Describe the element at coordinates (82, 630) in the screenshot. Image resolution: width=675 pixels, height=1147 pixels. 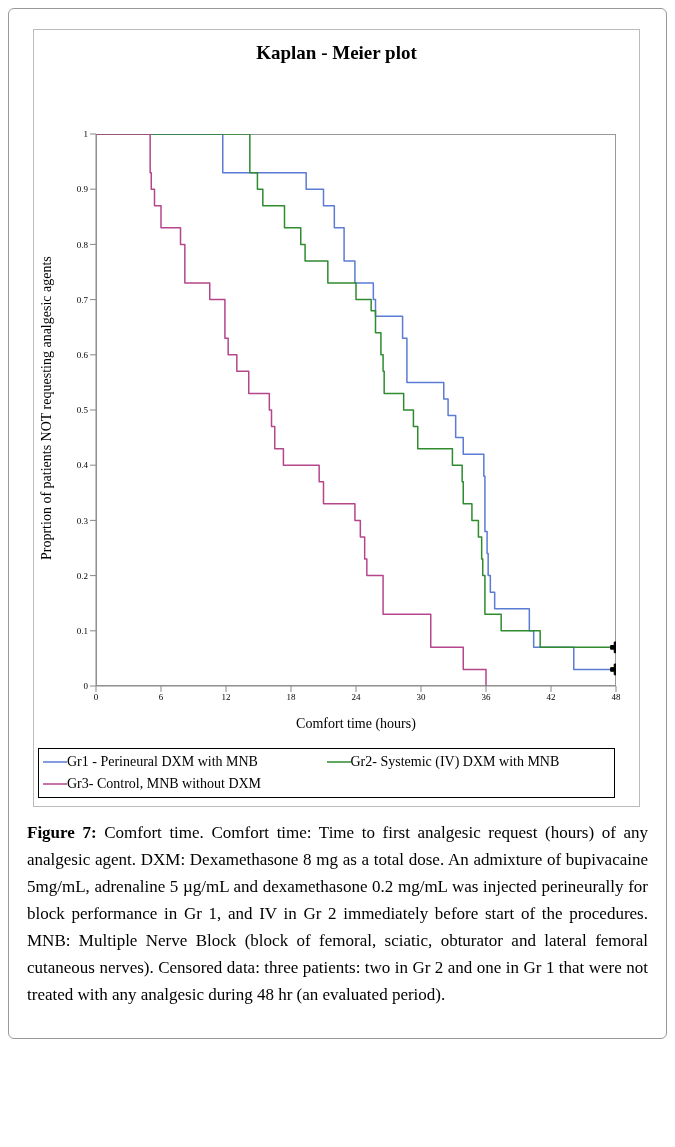
I see `y-tick-label: 0.1` at that location.